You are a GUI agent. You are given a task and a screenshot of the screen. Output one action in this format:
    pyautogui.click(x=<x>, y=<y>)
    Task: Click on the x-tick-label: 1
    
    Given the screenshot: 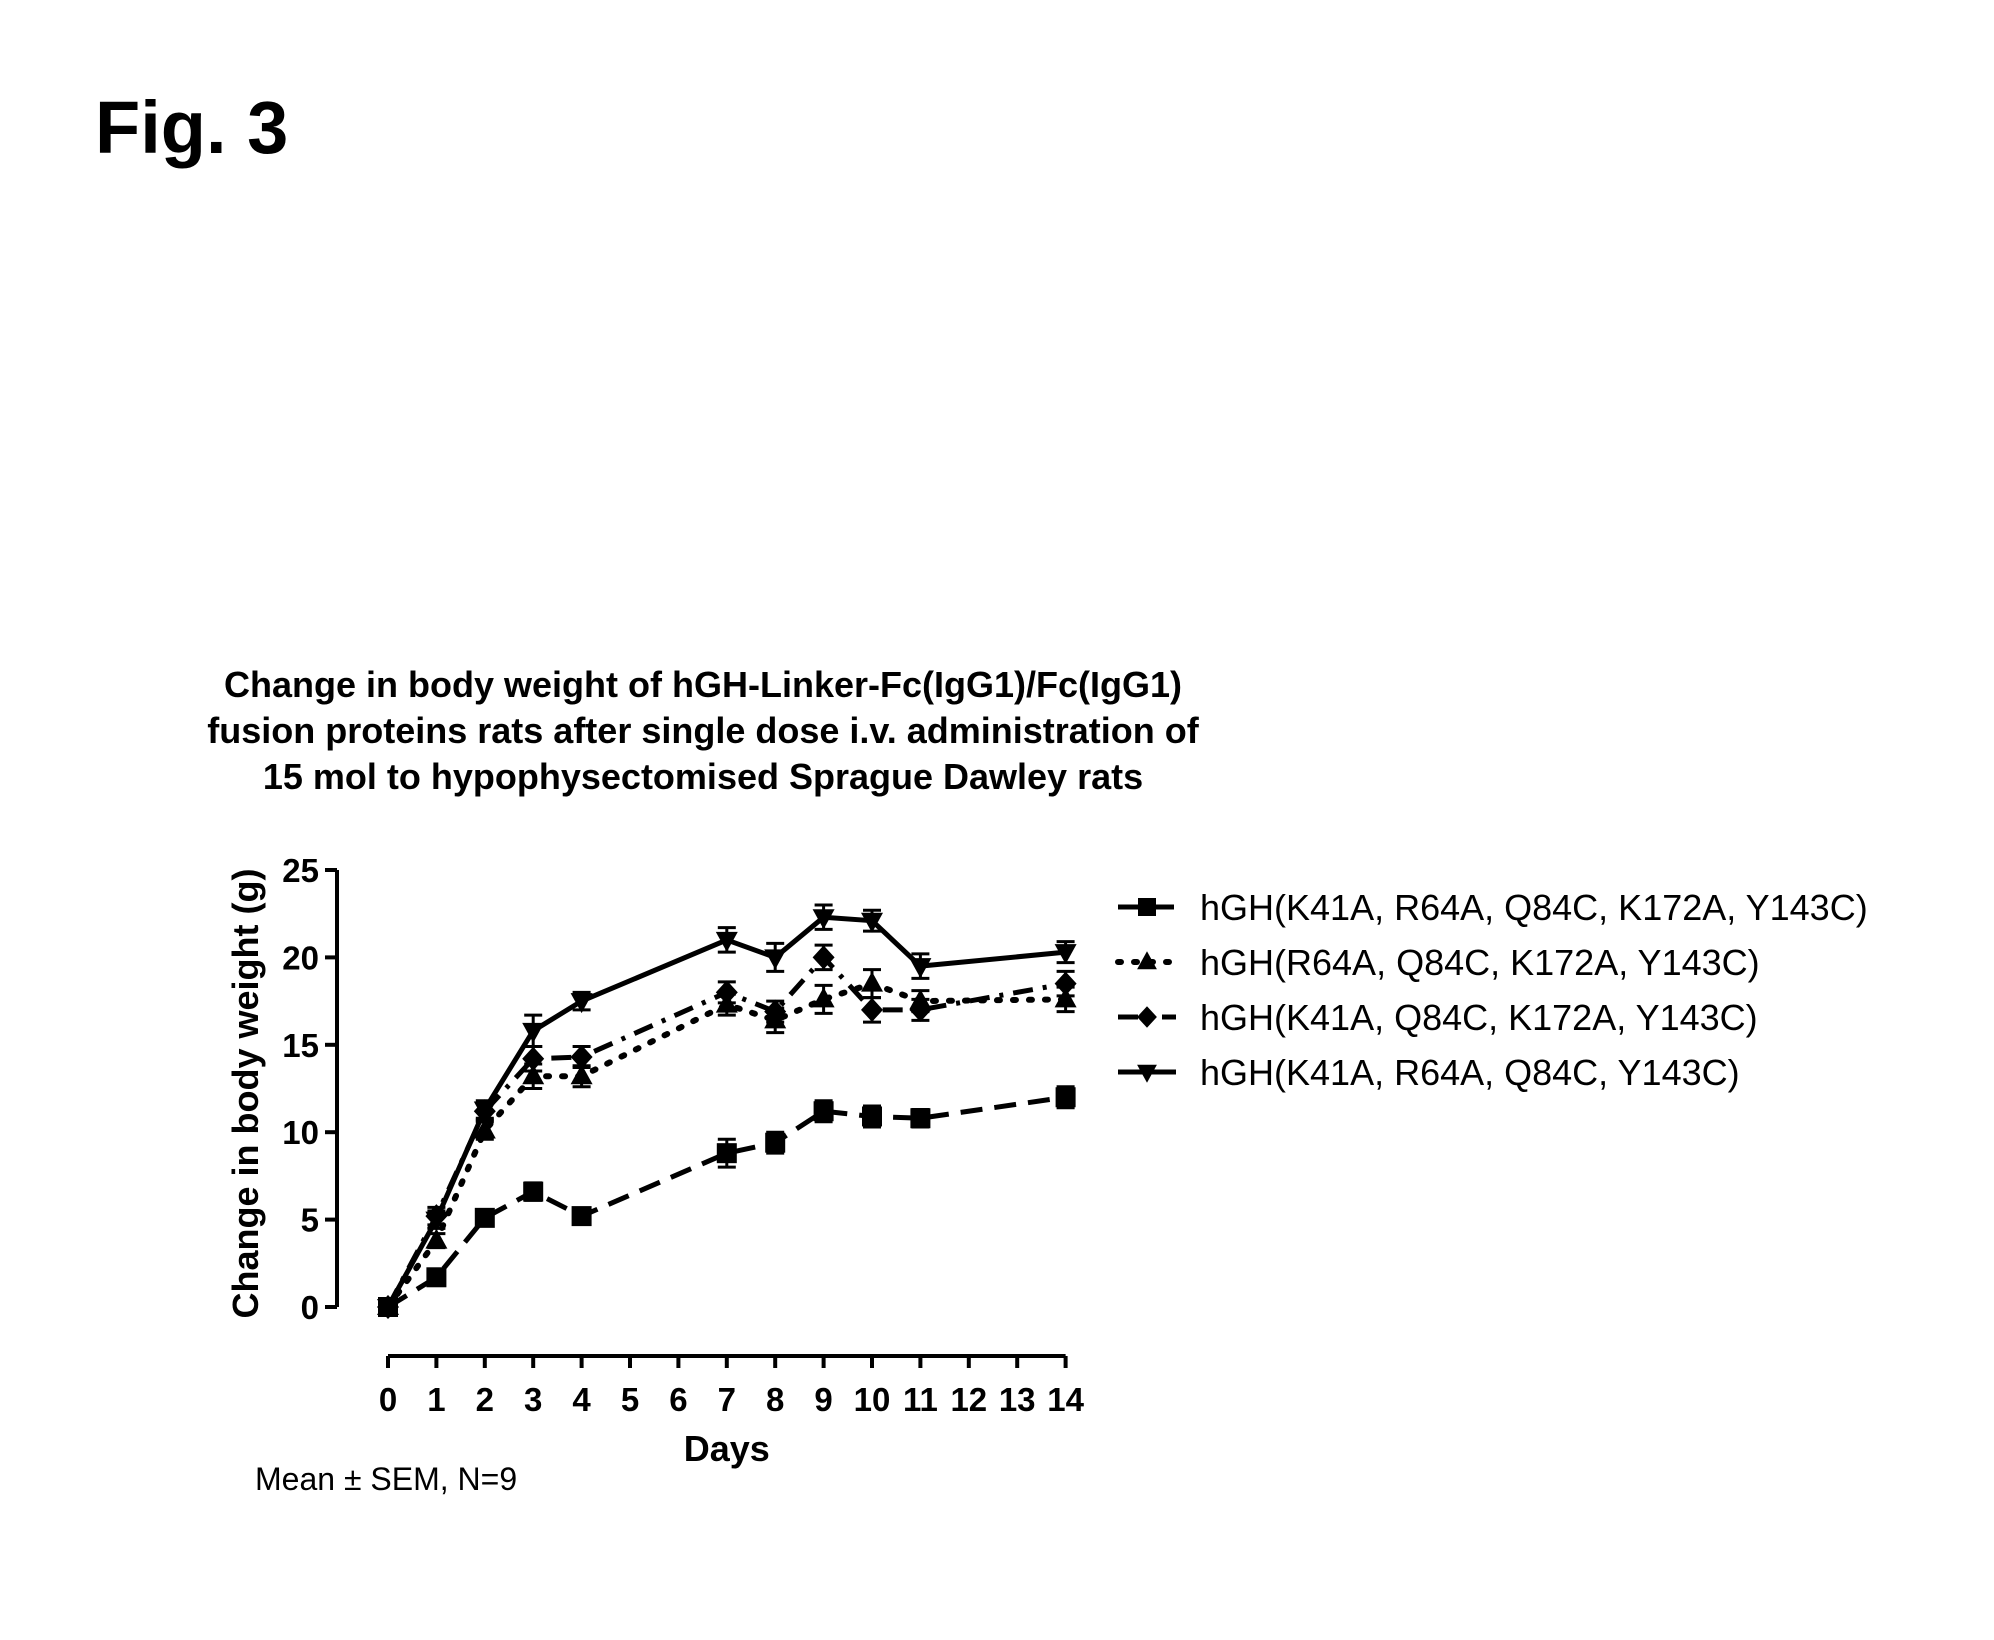 What is the action you would take?
    pyautogui.click(x=436, y=1399)
    